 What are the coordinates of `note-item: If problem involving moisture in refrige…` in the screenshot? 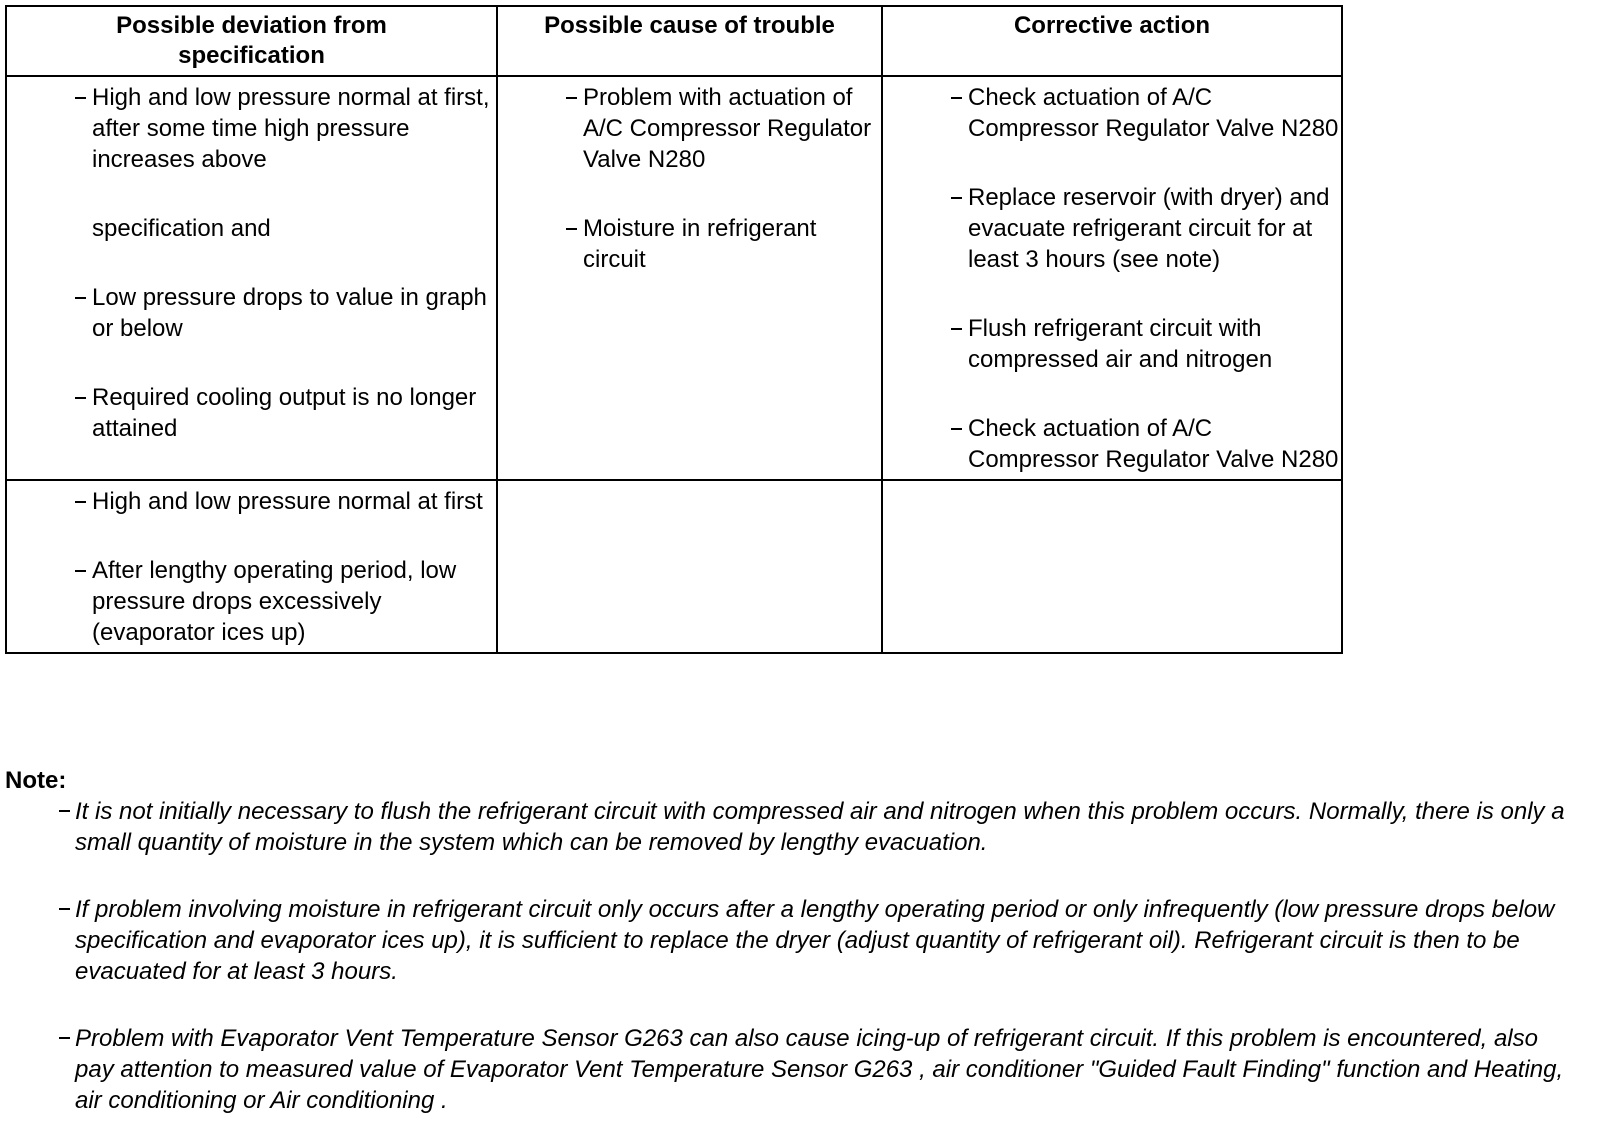 It's located at (812, 940).